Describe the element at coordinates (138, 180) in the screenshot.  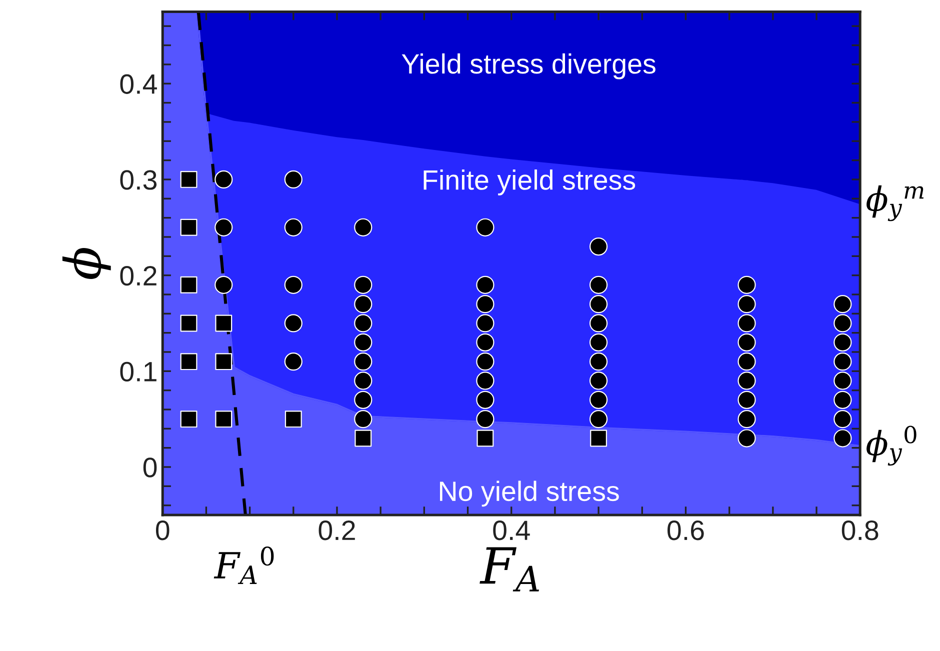
I see `y-tick-label: 0.3` at that location.